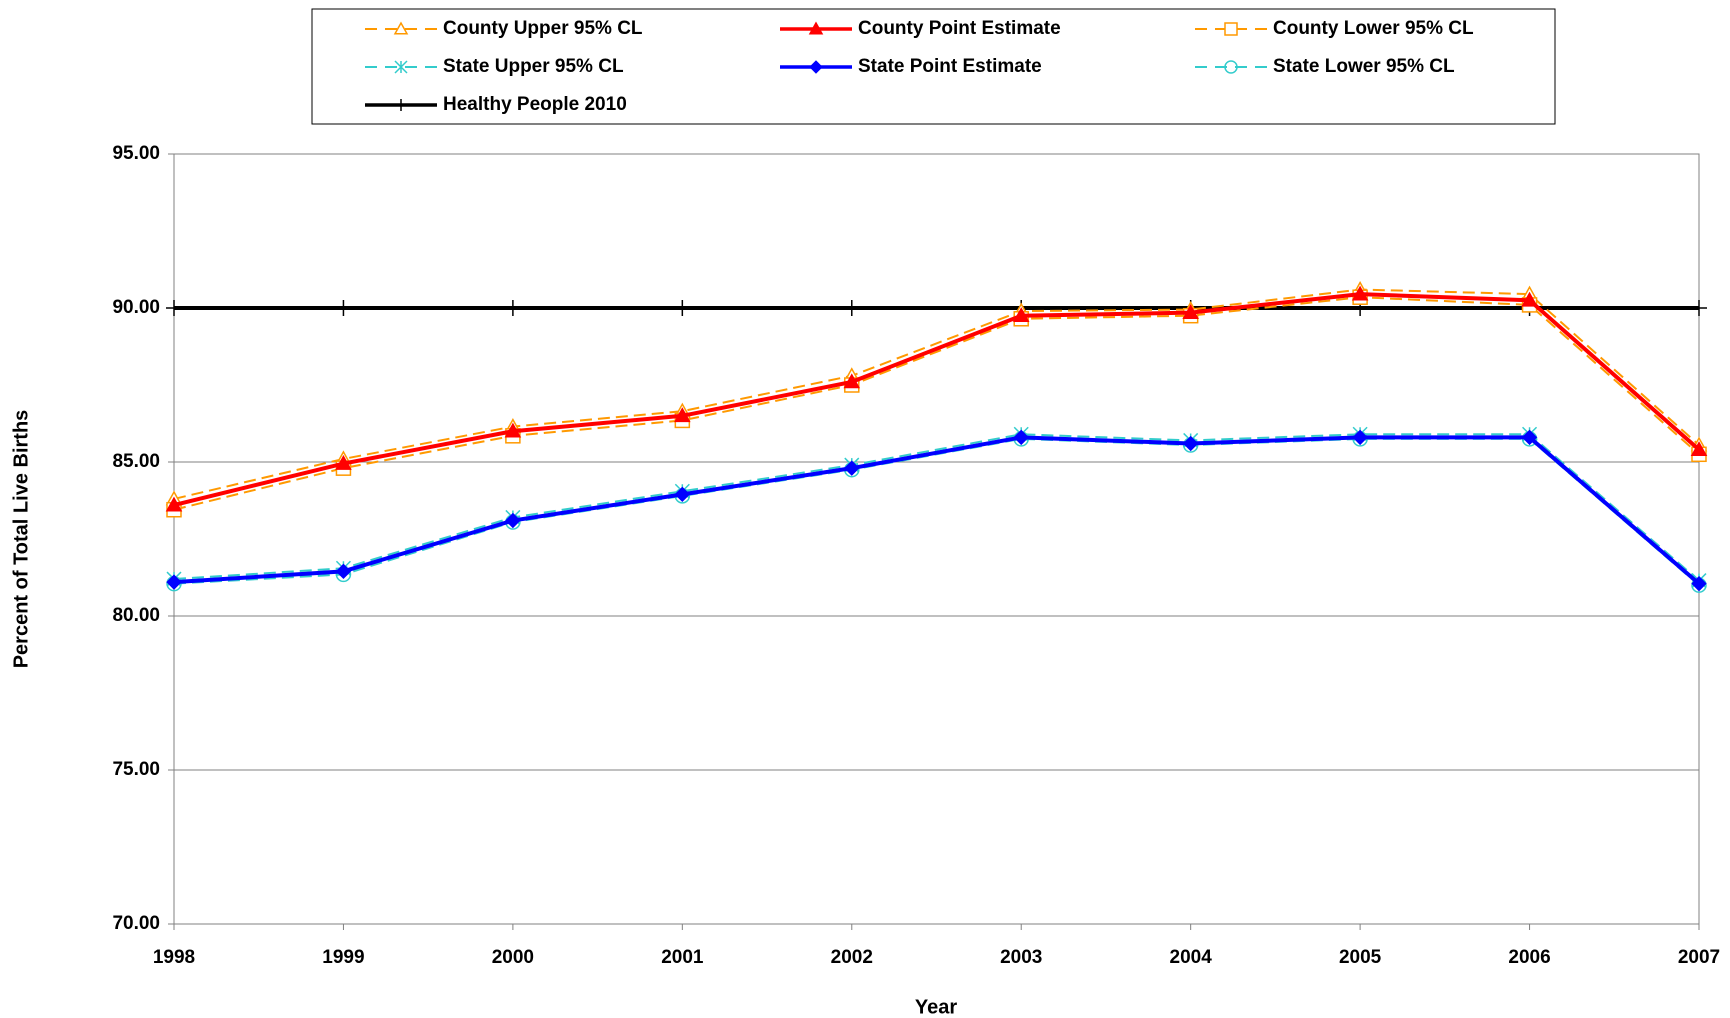 The width and height of the screenshot is (1730, 1018). Describe the element at coordinates (1529, 957) in the screenshot. I see `x-tick-label: 2006` at that location.